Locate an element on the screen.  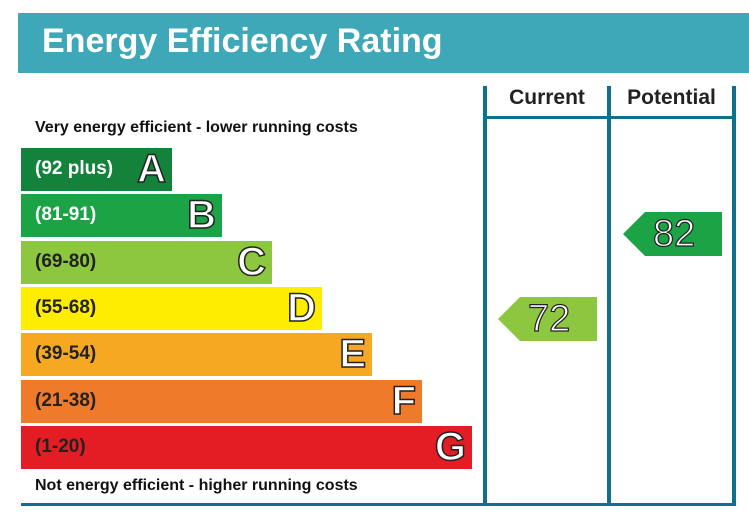
band-a: (92 plus) A is located at coordinates (96, 169).